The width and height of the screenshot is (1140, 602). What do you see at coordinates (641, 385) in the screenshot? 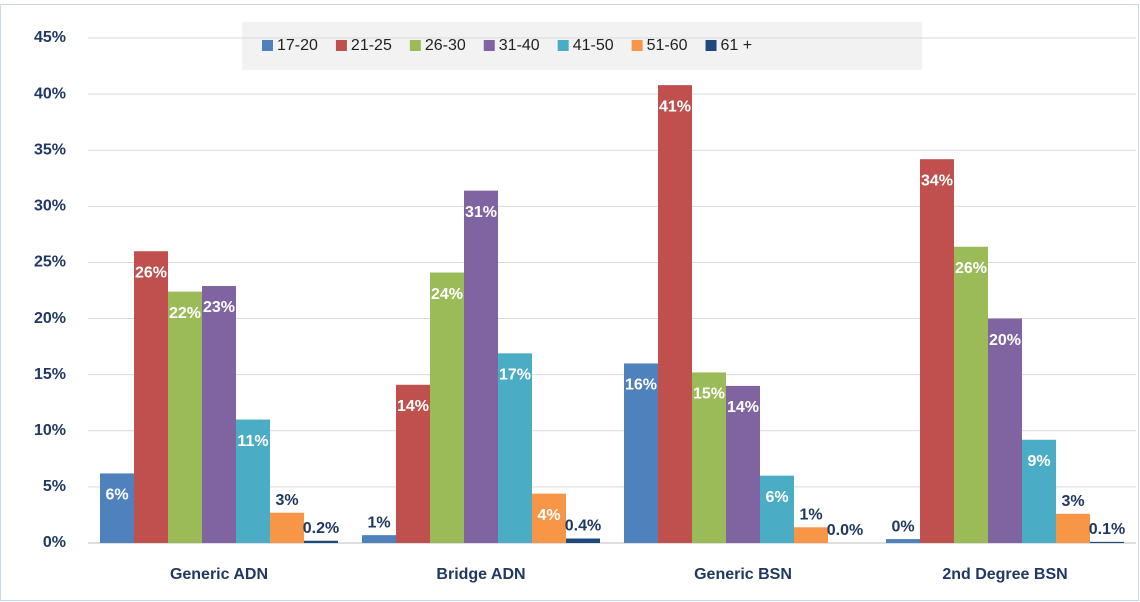
I see `data-label: 16%` at bounding box center [641, 385].